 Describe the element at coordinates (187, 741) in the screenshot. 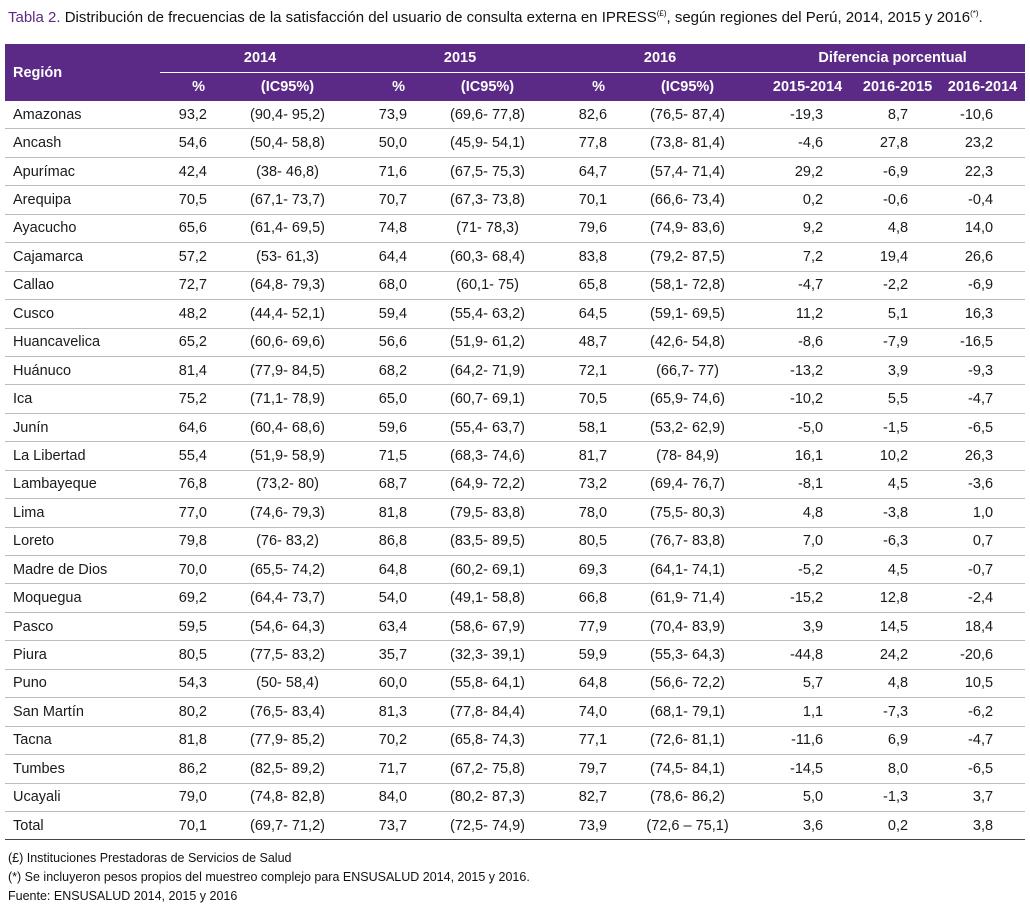

I see `cell-pct-2014: 81,8` at that location.